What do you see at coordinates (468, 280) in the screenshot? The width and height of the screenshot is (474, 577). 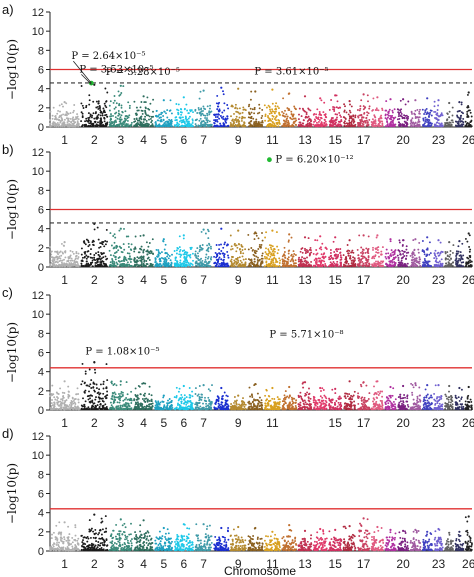 I see `chromosome-label: 26` at bounding box center [468, 280].